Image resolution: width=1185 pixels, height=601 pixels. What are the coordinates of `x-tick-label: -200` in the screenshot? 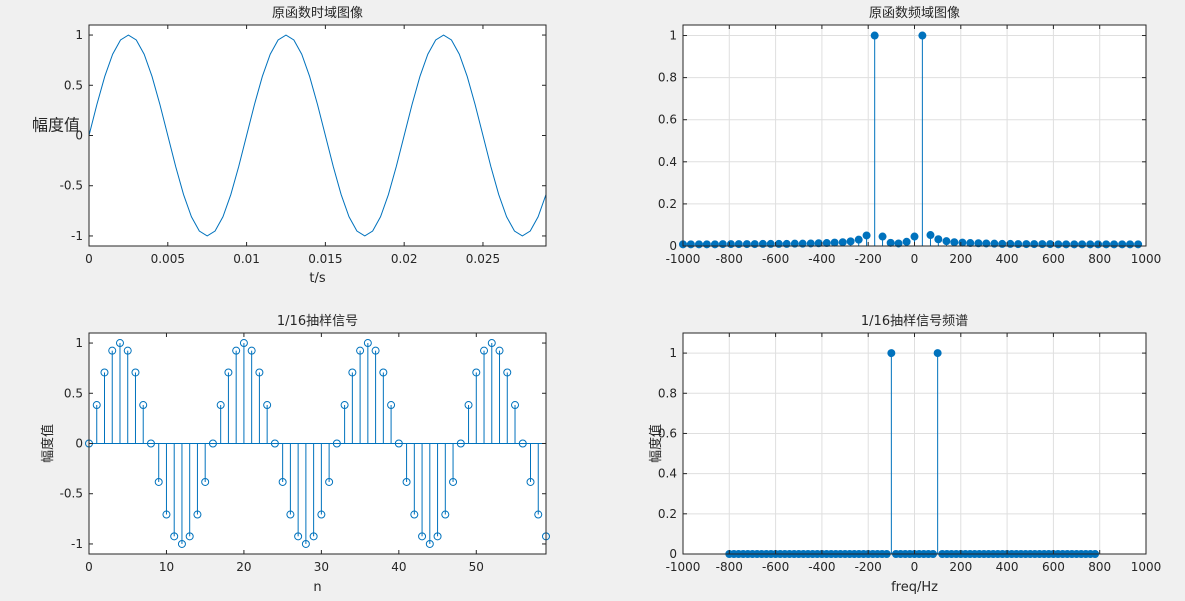 It's located at (868, 259).